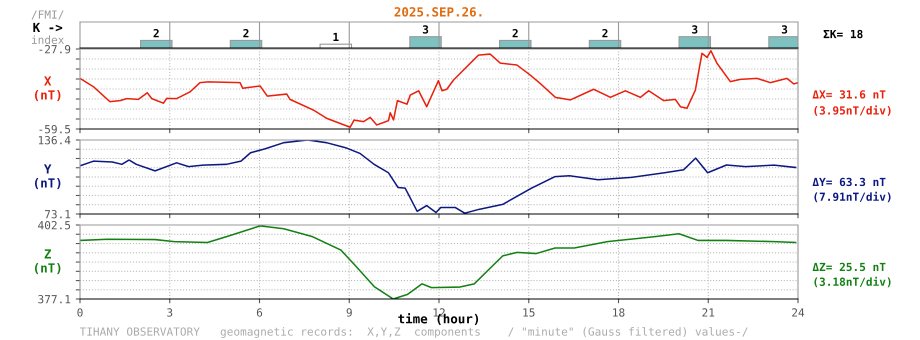 The width and height of the screenshot is (920, 340). What do you see at coordinates (849, 267) in the screenshot?
I see `text: ΔZ= 25.5 nT` at bounding box center [849, 267].